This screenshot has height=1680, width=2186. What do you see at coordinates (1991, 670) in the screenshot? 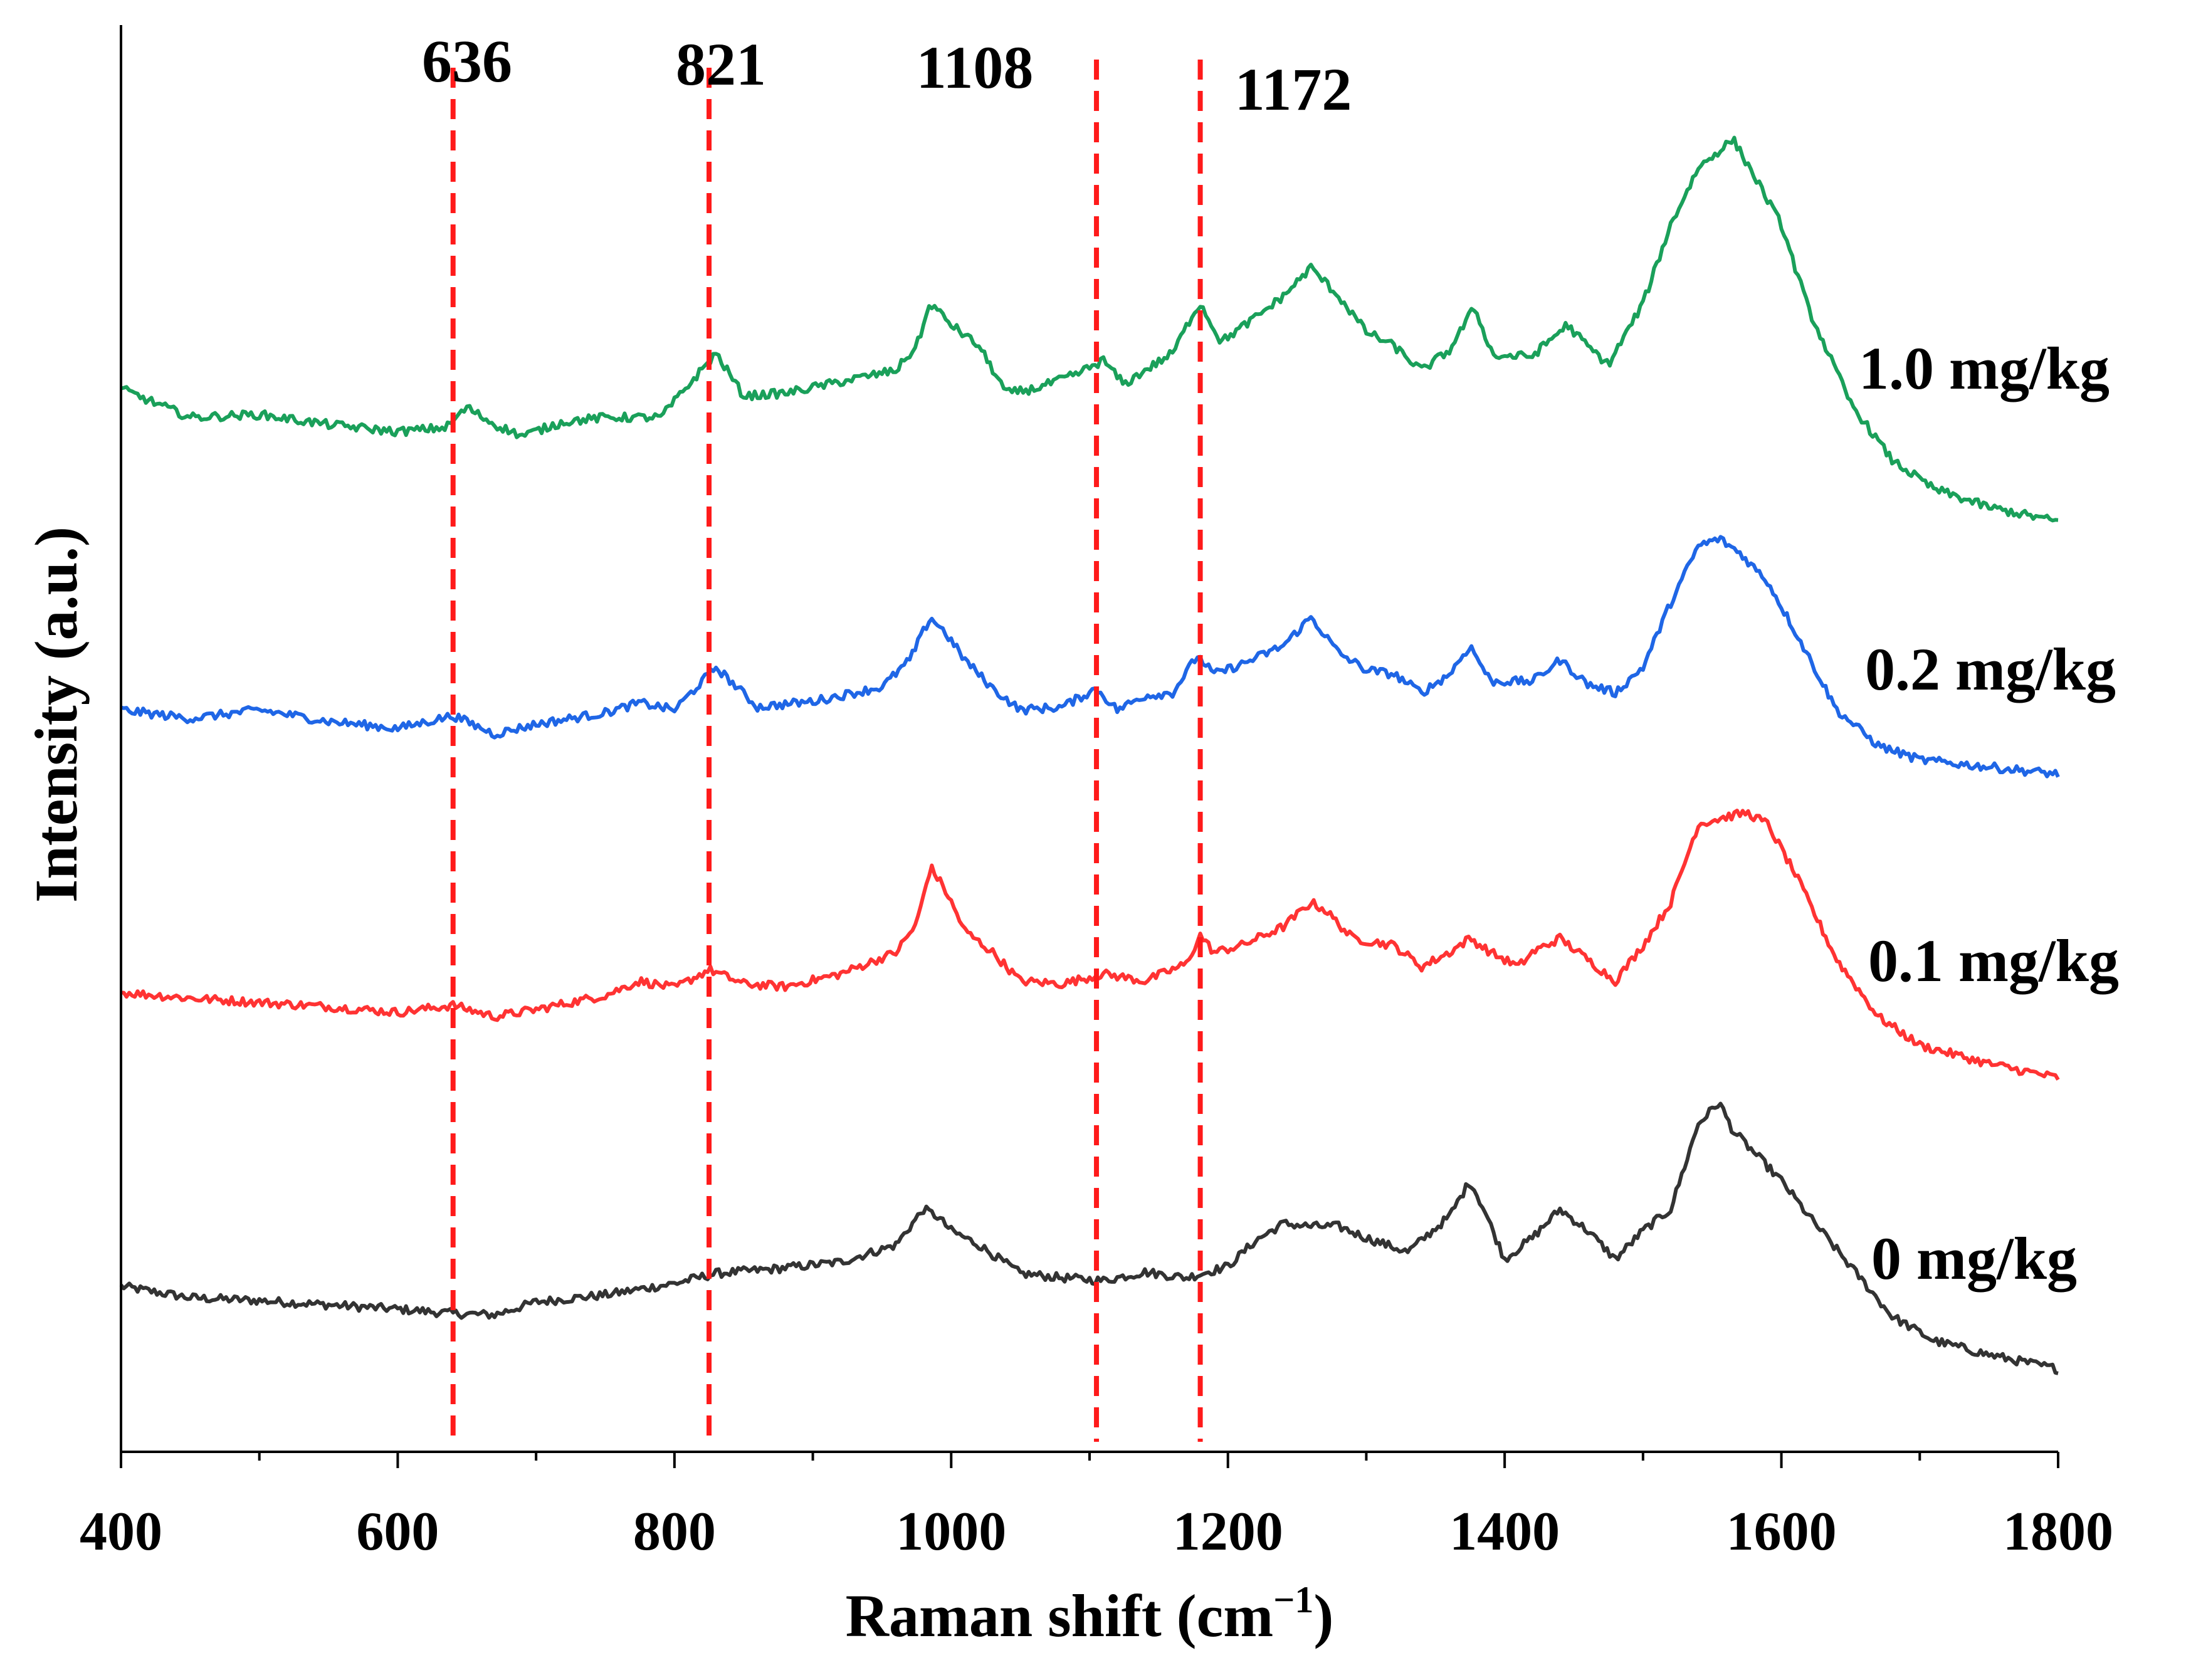
I see `series-label-3: 0.2 mg/kg` at bounding box center [1991, 670].